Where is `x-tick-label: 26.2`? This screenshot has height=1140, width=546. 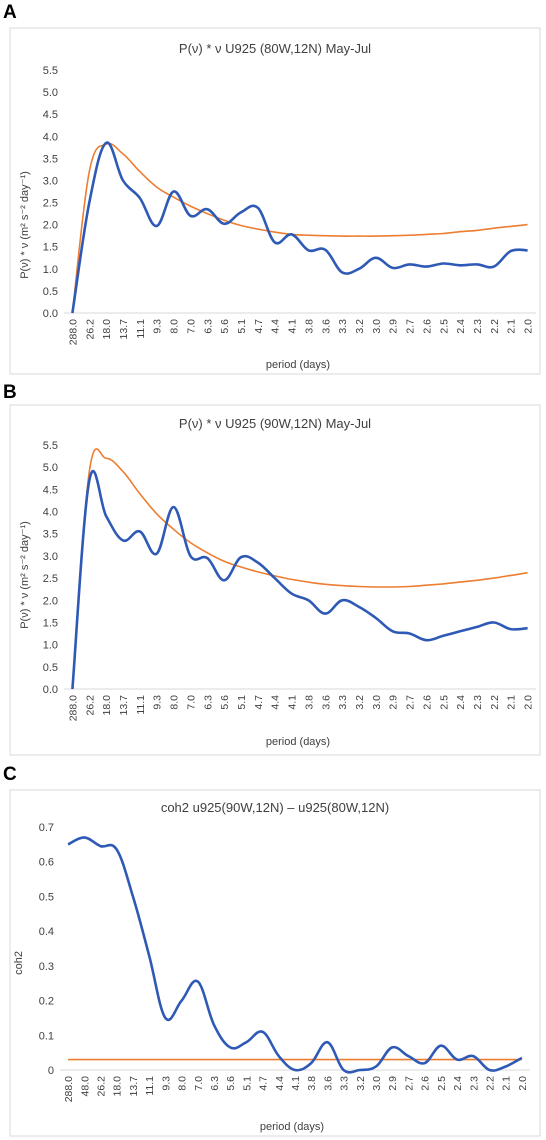
x-tick-label: 26.2 is located at coordinates (90, 329).